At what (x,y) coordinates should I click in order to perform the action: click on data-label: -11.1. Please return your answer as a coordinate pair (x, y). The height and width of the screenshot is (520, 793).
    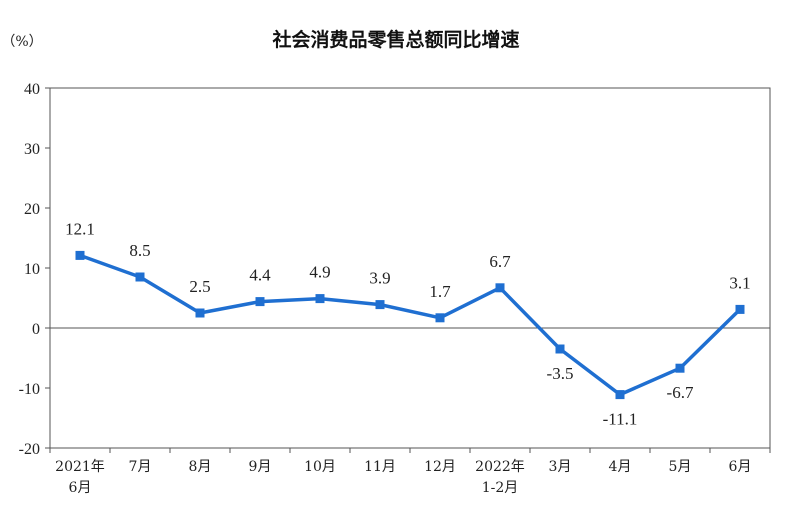
    Looking at the image, I should click on (620, 419).